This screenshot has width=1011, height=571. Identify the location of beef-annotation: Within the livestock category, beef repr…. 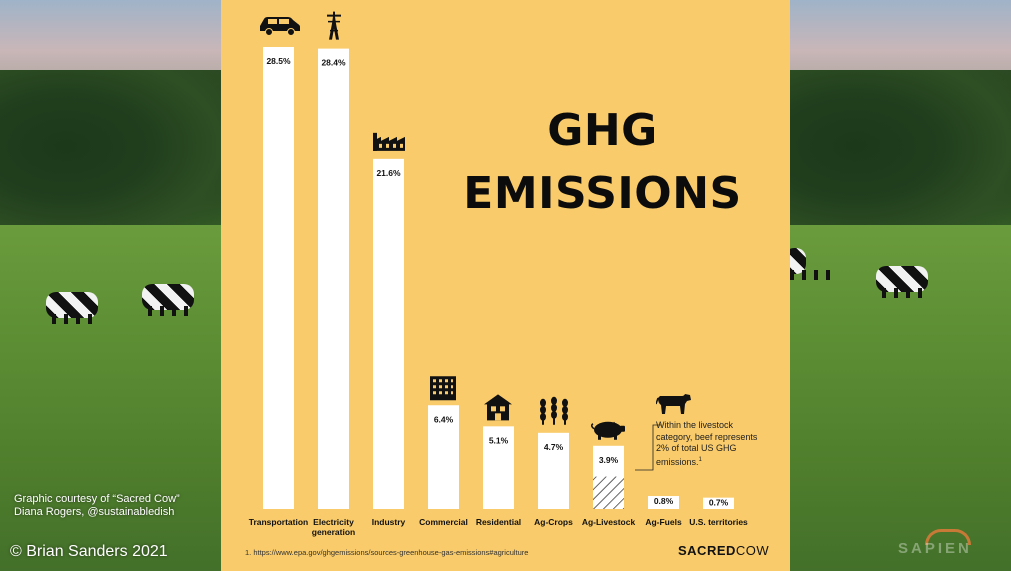
(712, 444).